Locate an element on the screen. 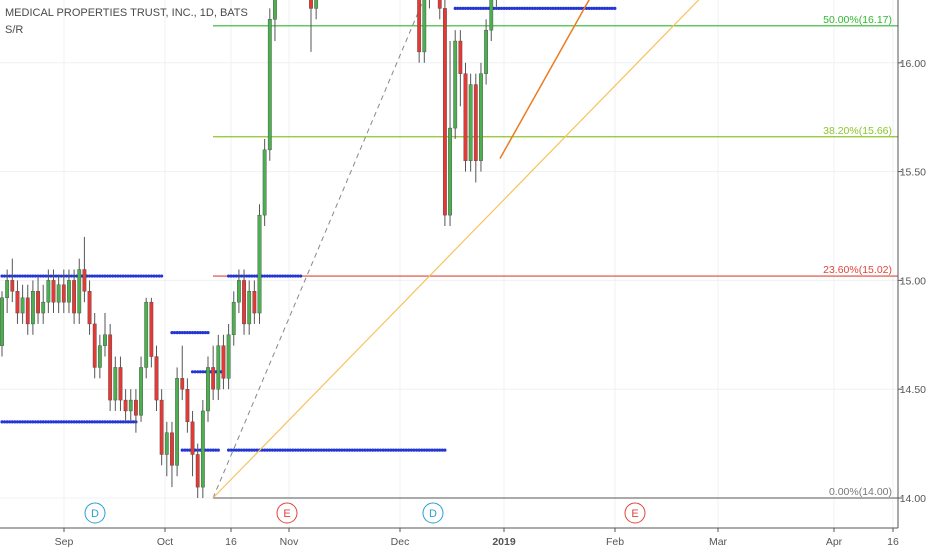  symbol-title: MEDICAL PROPERTIES TRUST, INC., 1D, BATS is located at coordinates (126, 13).